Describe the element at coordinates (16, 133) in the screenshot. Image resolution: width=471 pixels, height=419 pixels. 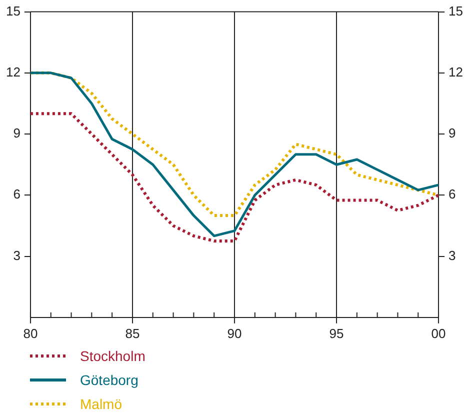
I see `y-tick-label: 9` at that location.